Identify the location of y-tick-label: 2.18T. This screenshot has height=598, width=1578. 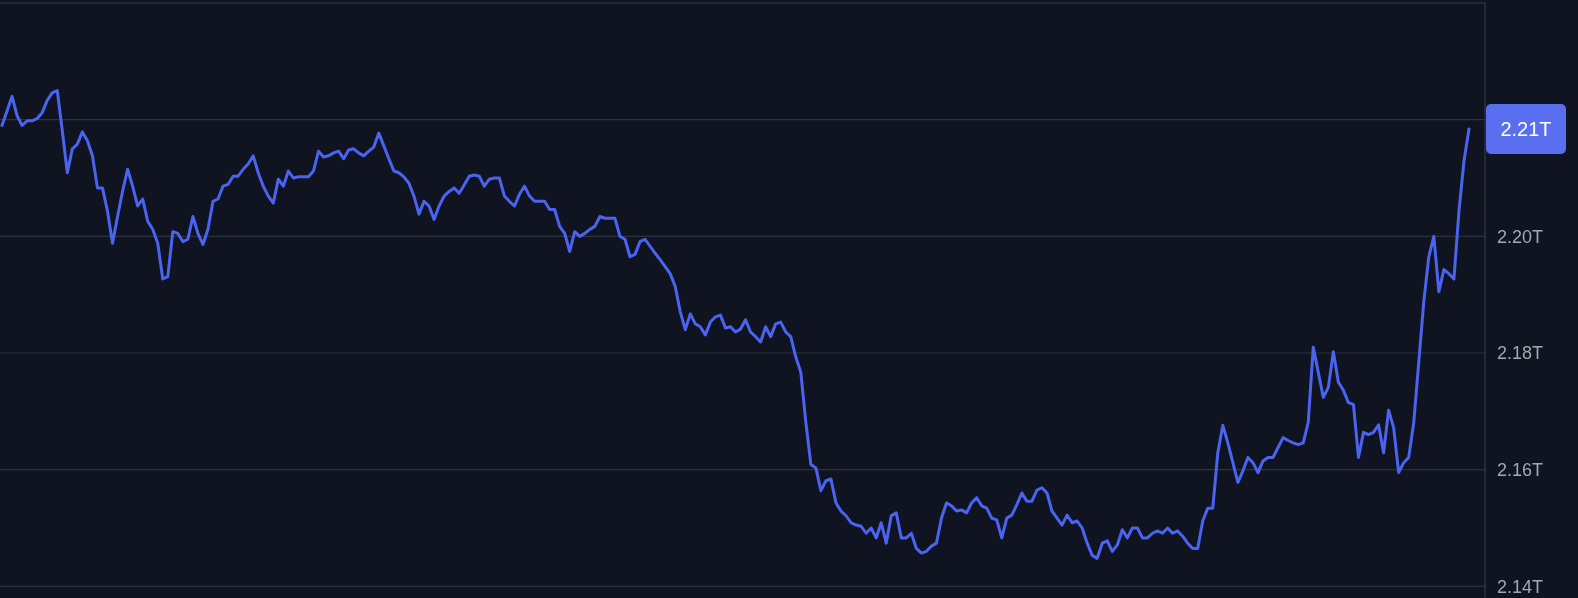
(1520, 353).